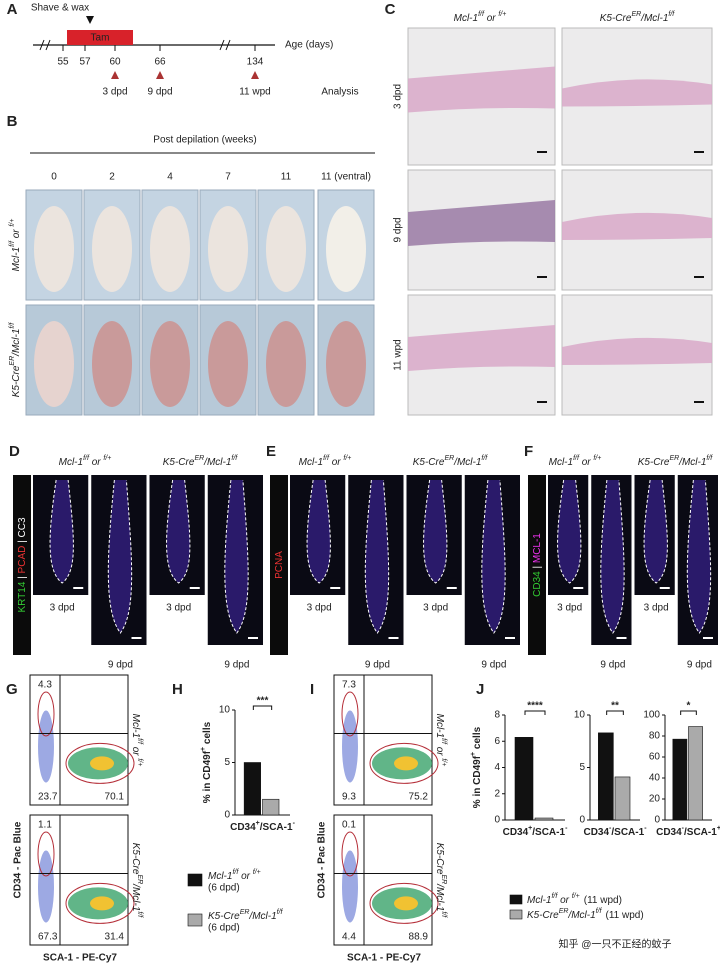  I want to click on row-label: 11 wpd, so click(398, 355).